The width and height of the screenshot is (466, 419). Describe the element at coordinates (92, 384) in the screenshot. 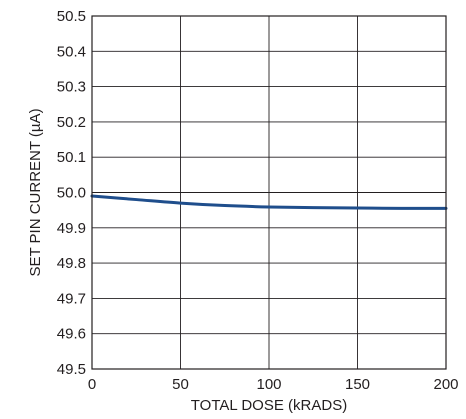

I see `x-tick-label: 0` at that location.